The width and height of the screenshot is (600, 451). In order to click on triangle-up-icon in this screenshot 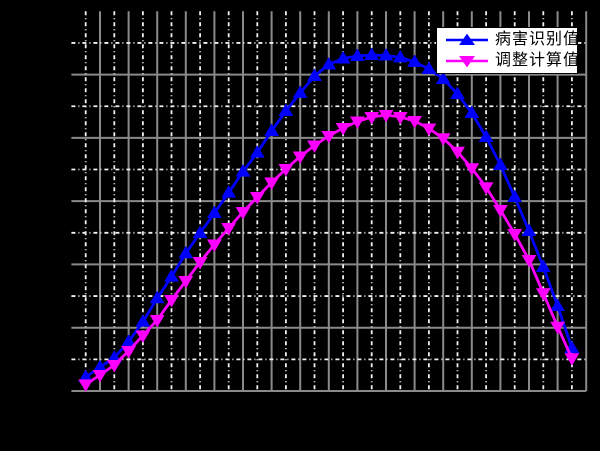, I will do `click(467, 39)`.